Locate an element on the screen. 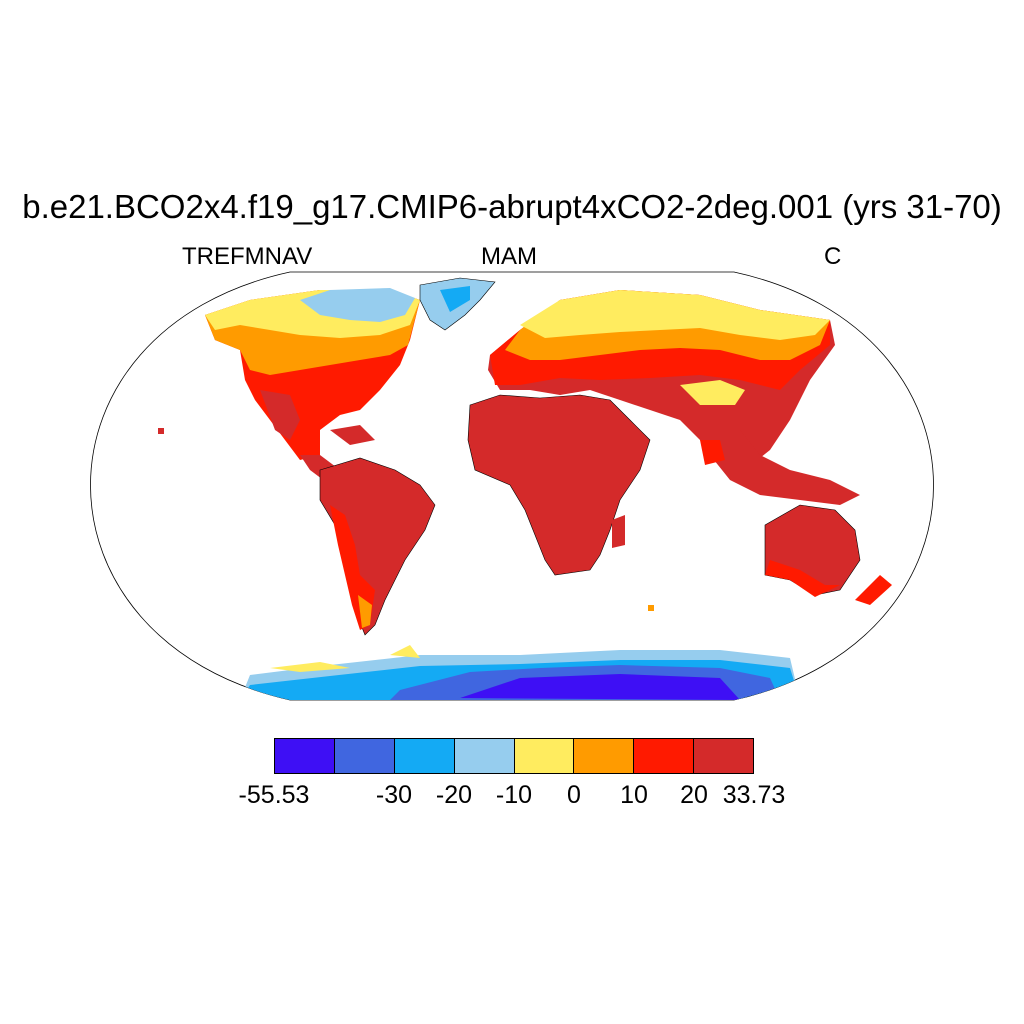 This screenshot has width=1024, height=1024. colorbar-tick-label: -30 is located at coordinates (394, 795).